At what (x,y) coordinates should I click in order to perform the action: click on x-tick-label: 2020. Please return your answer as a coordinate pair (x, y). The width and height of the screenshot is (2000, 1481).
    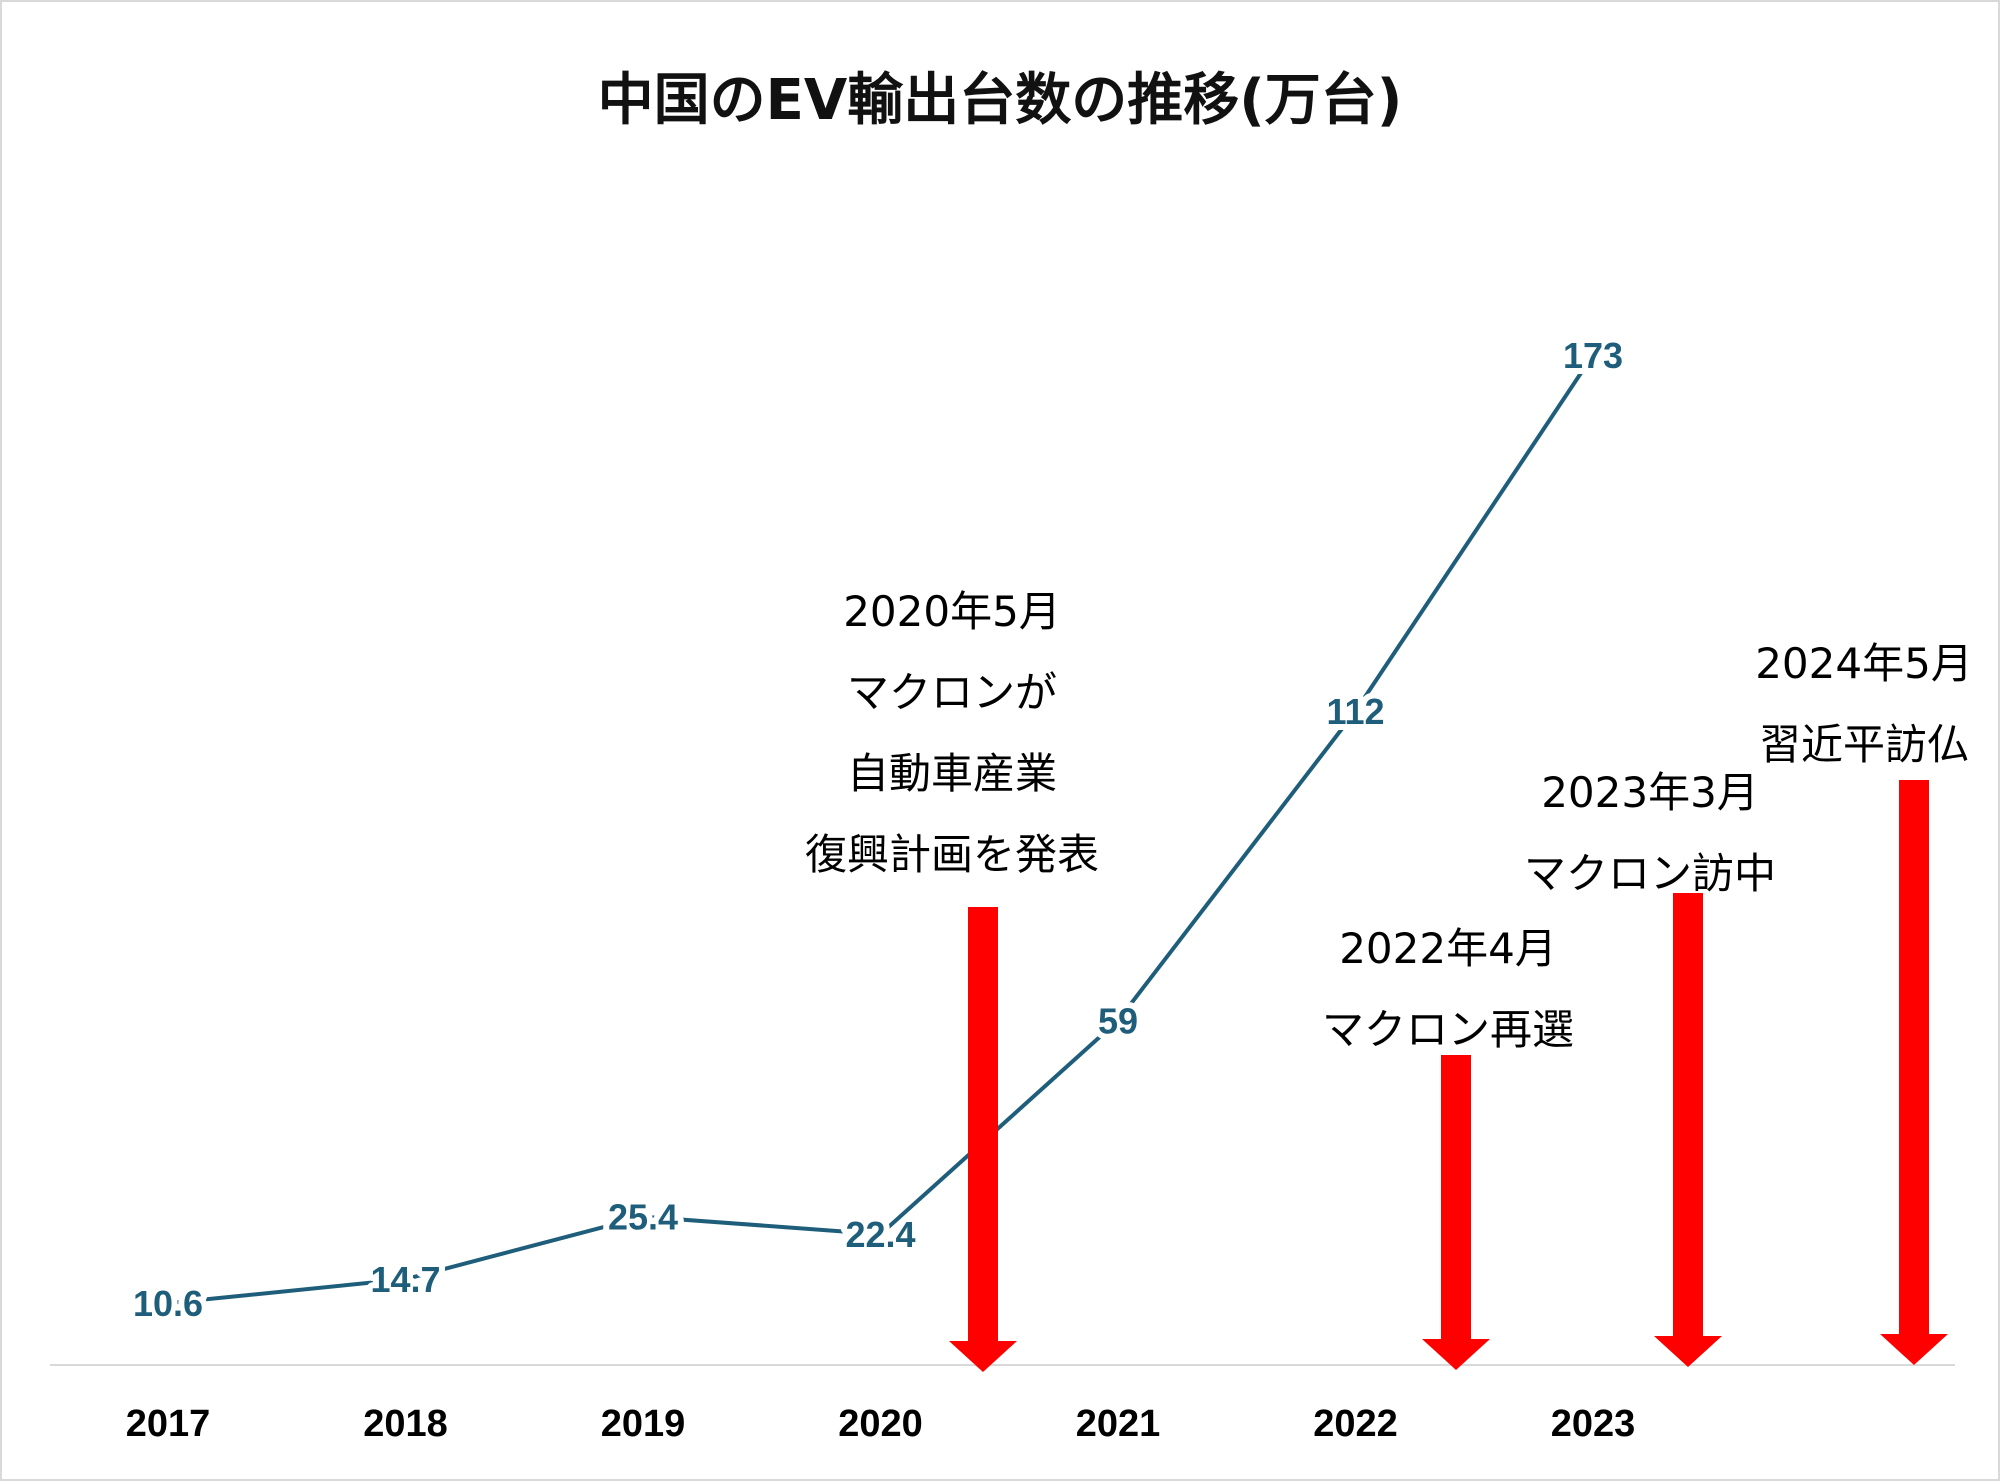
    Looking at the image, I should click on (880, 1424).